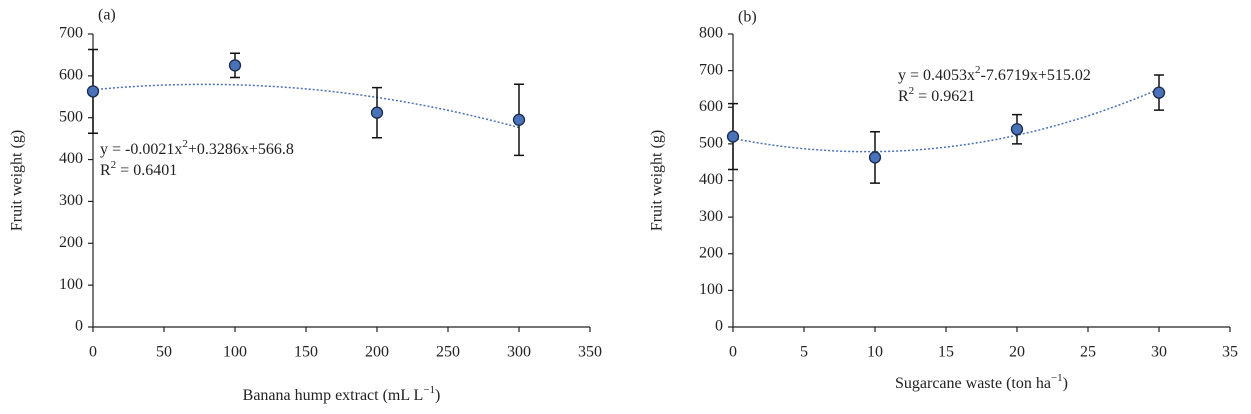 Image resolution: width=1251 pixels, height=414 pixels. Describe the element at coordinates (1230, 352) in the screenshot. I see `x-tick-label: 35` at that location.